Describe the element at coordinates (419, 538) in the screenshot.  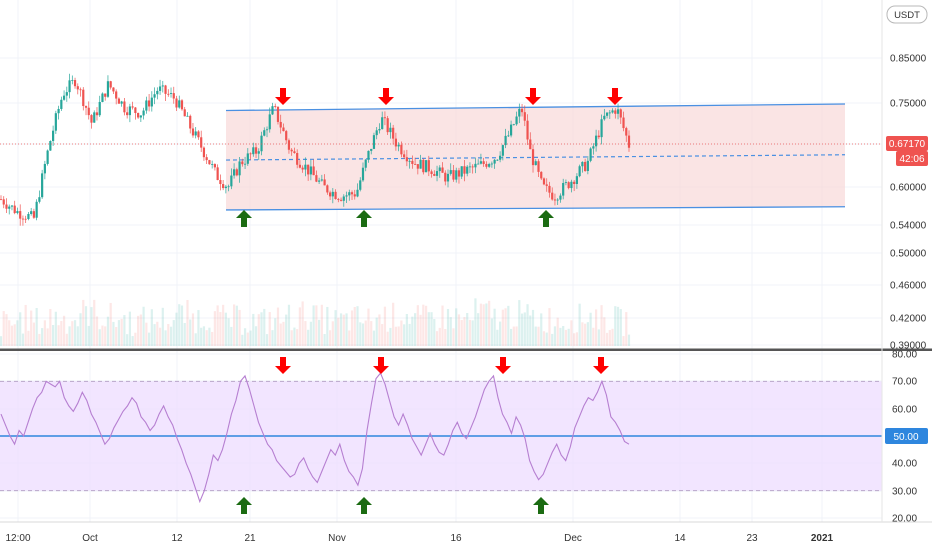
I see `time-axis: 12:00 Oct 12 21 Nov 16 Dec 14 23 2021` at that location.